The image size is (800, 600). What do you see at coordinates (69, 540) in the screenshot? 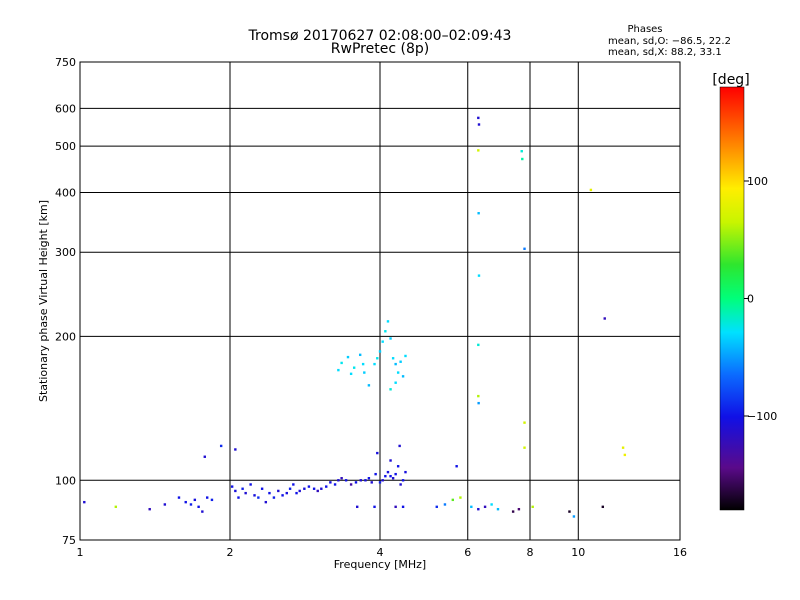
I see `y-tick-label: 75` at bounding box center [69, 540].